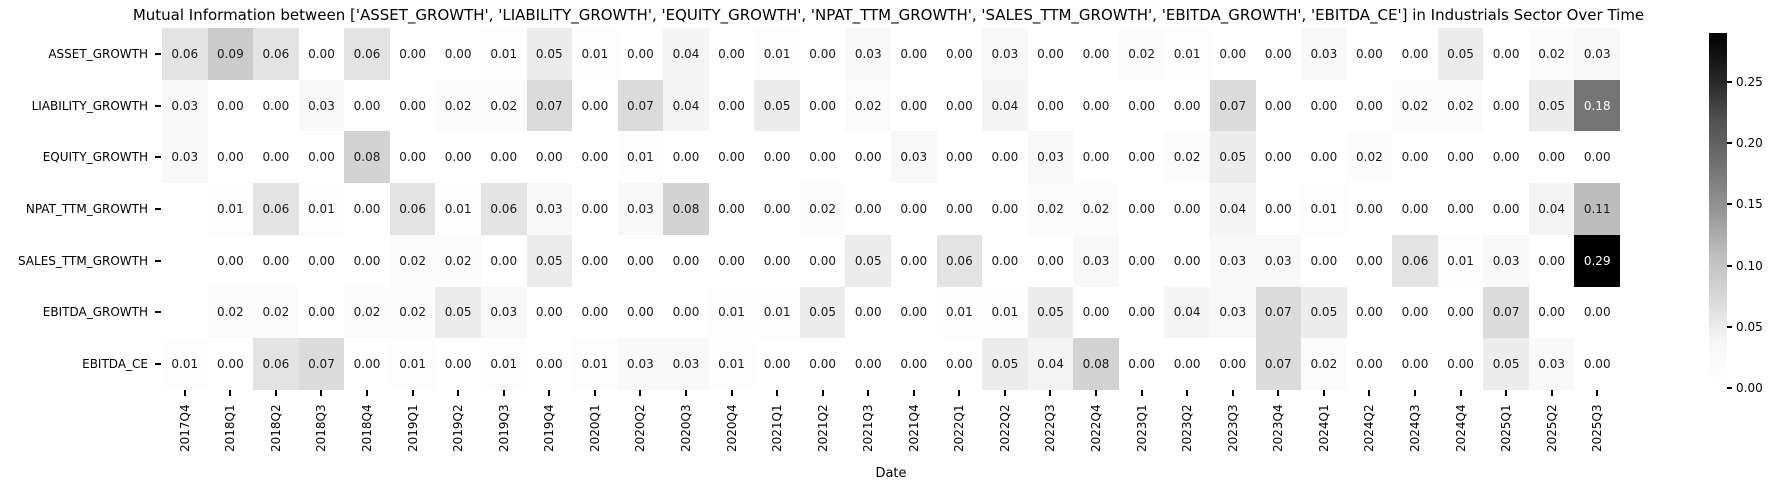 The image size is (1777, 490). Describe the element at coordinates (230, 428) in the screenshot. I see `x-tick-label: 2018Q1` at that location.